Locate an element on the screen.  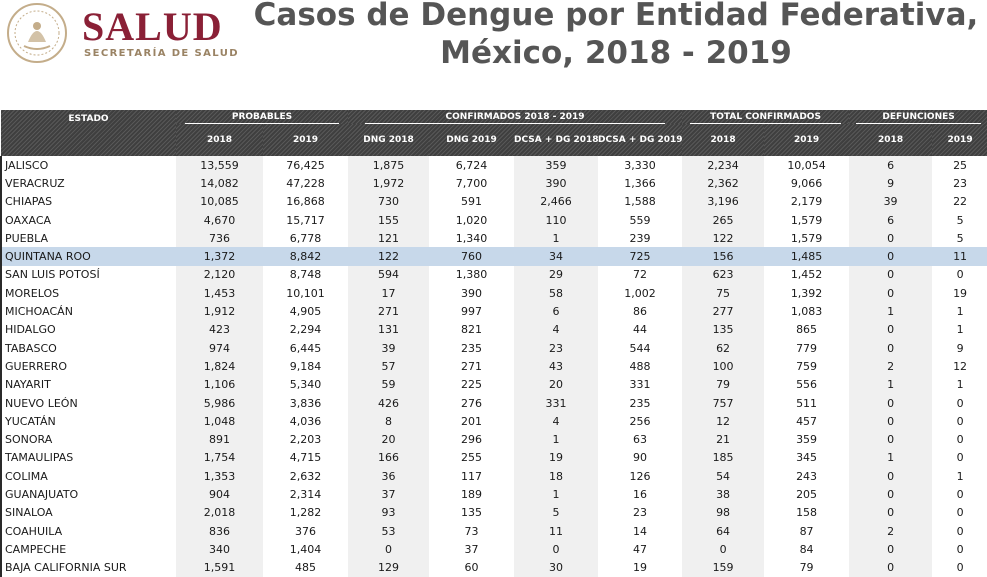
value-cell: 11 is located at coordinates (959, 256).